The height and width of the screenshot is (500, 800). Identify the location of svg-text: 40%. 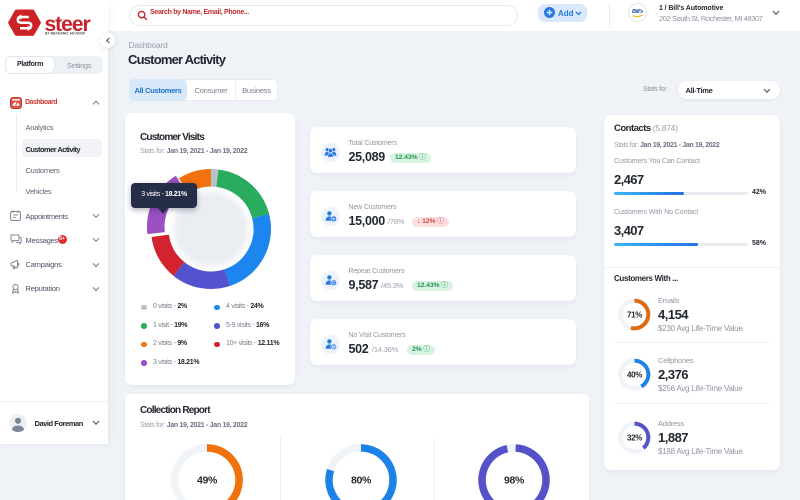
(634, 374).